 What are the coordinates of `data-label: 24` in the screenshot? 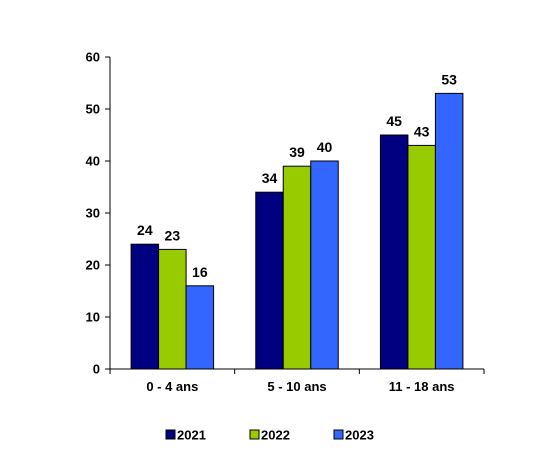 It's located at (145, 230).